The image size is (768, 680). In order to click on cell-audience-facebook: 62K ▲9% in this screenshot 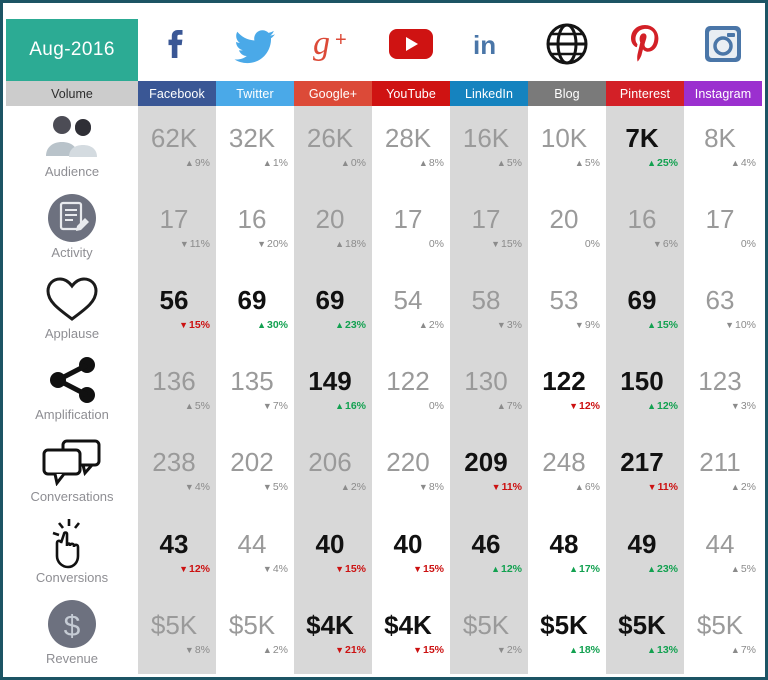, I will do `click(177, 146)`.